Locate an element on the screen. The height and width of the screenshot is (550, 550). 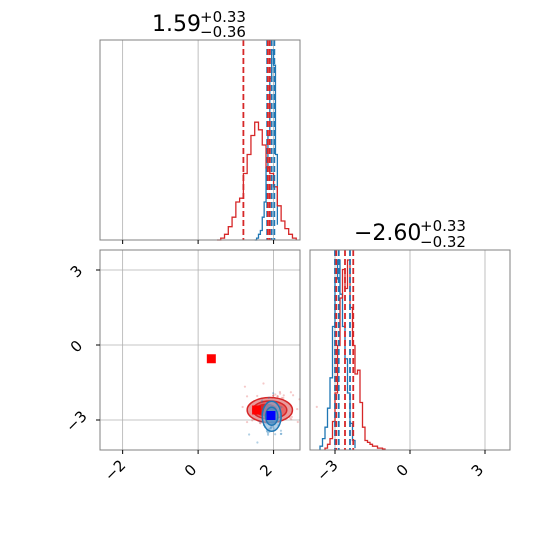
joint-frame is located at coordinates (200, 350).